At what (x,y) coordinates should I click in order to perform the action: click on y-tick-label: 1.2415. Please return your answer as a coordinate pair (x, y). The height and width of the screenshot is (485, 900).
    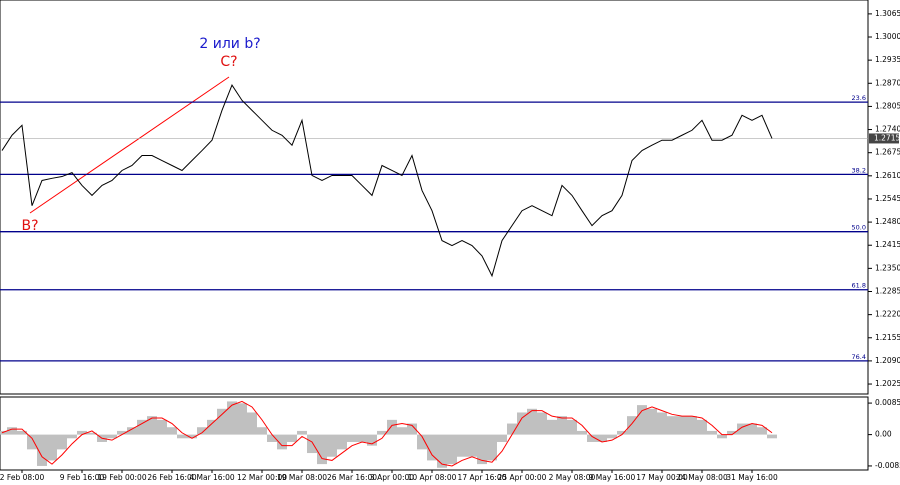
    Looking at the image, I should click on (887, 244).